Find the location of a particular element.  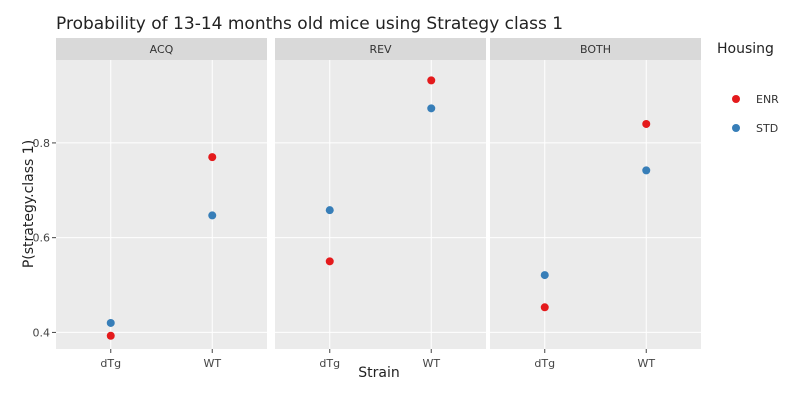

facet-strip-label: ACQ is located at coordinates (162, 49).